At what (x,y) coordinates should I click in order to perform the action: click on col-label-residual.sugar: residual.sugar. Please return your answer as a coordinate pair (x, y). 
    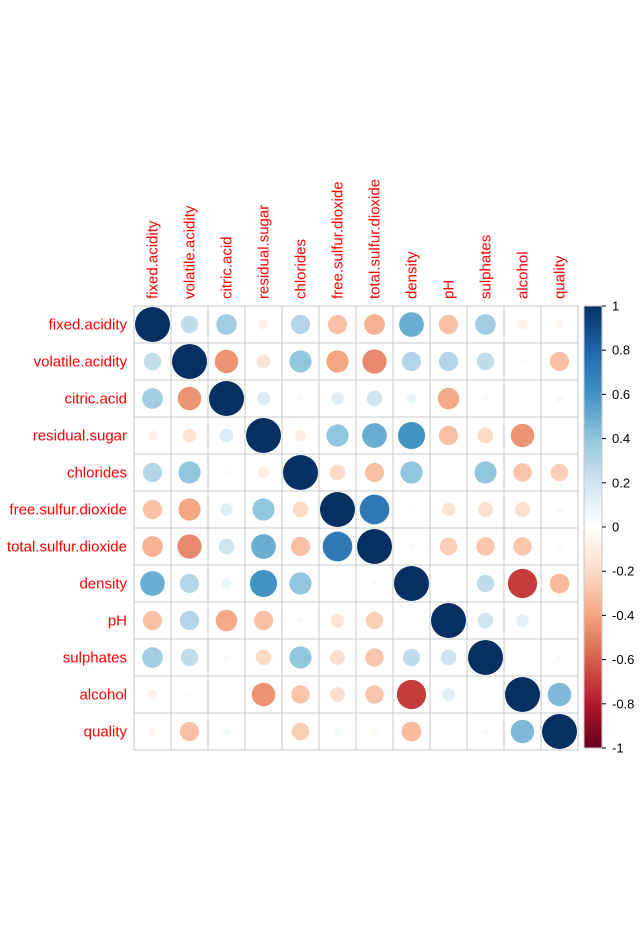
    Looking at the image, I should click on (264, 252).